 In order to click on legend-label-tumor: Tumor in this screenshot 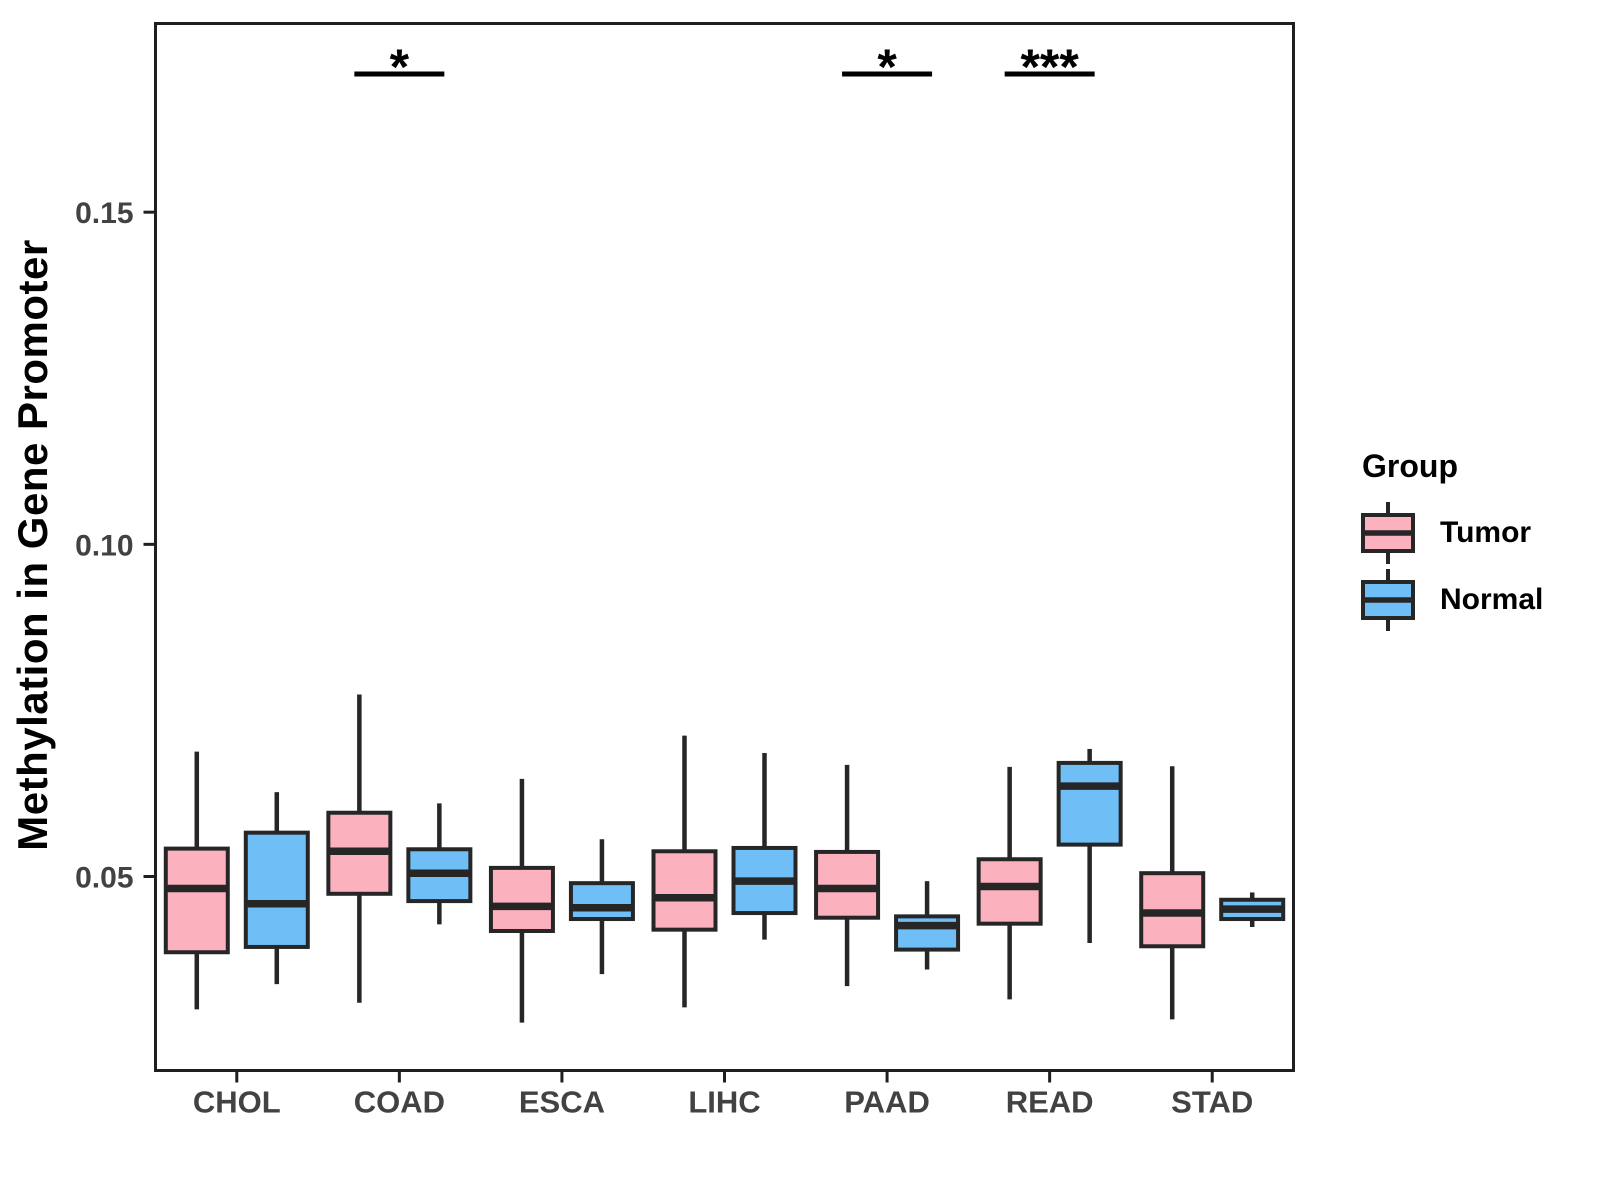, I will do `click(1486, 532)`.